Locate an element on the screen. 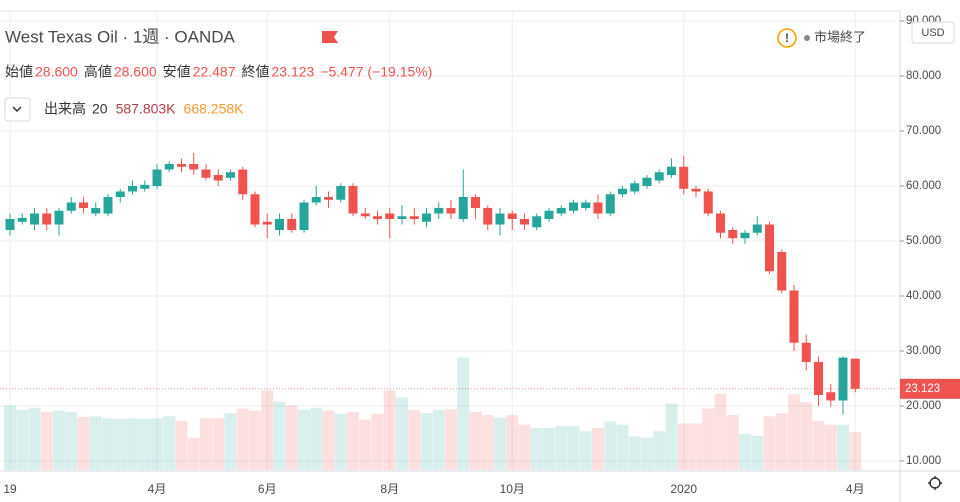  warning-mark: ! is located at coordinates (787, 38).